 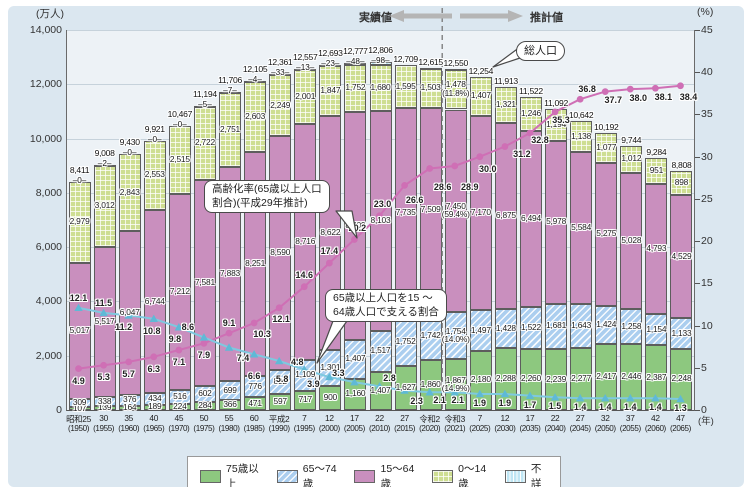 I want to click on x-tick-year-label: (2065), so click(x=680, y=428).